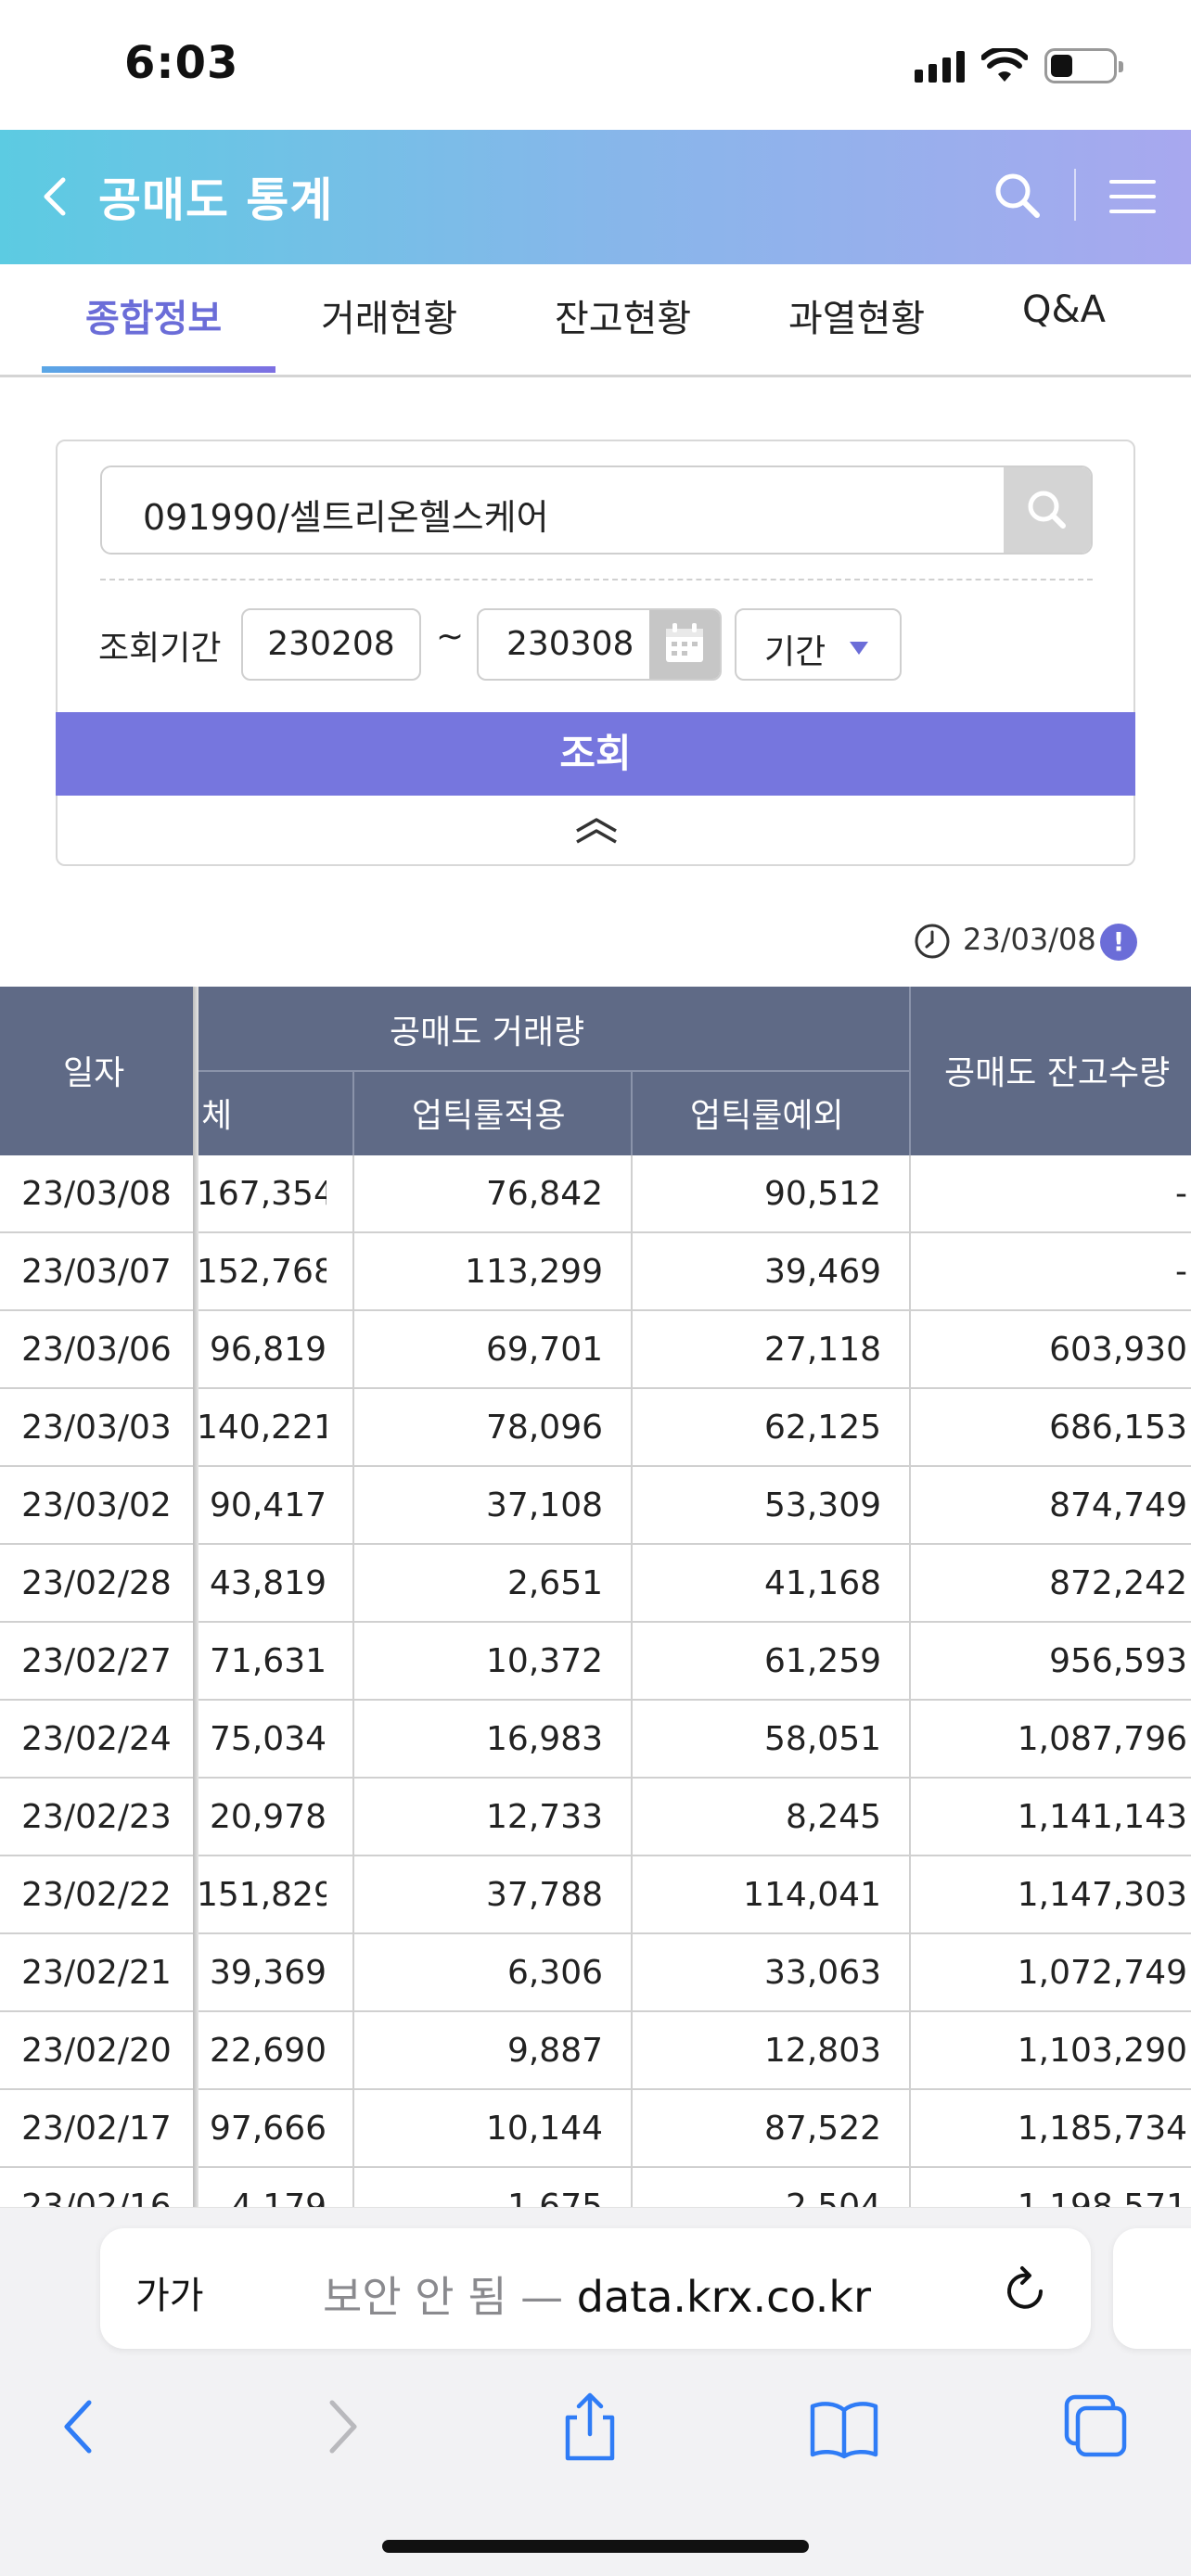  What do you see at coordinates (346, 518) in the screenshot?
I see `stock-search-value: 091990/셀트리온헬스케어` at bounding box center [346, 518].